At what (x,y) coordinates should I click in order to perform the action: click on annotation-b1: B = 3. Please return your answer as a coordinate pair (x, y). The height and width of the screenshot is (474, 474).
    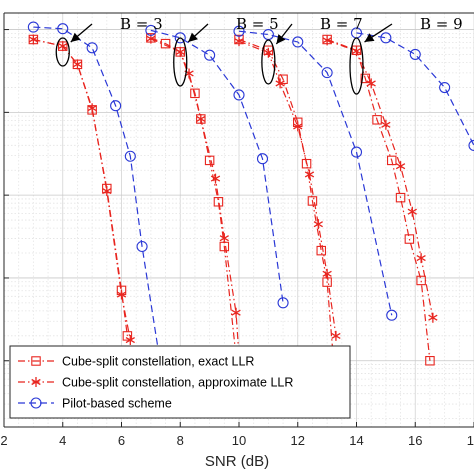
    Looking at the image, I should click on (109, 41).